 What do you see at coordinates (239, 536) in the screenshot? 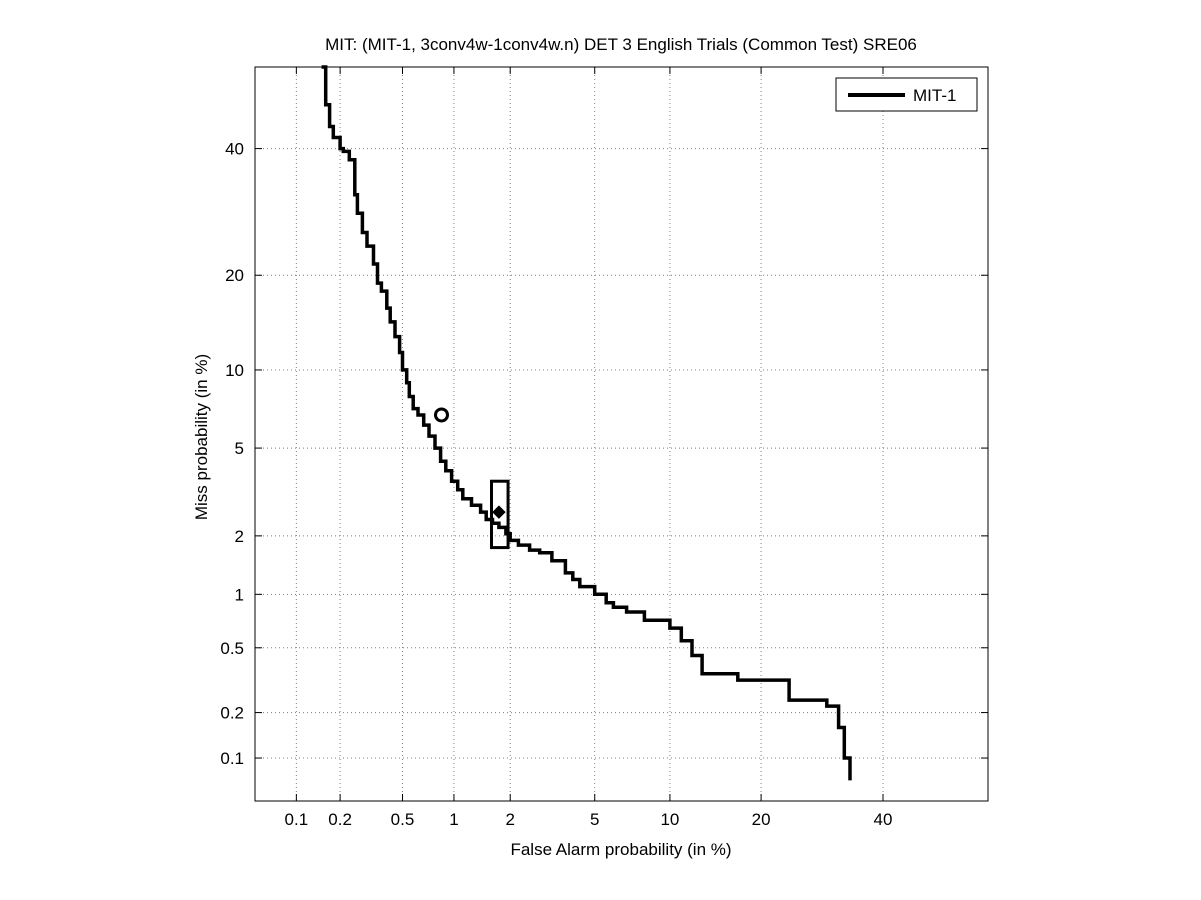
I see `y-tick-label: 2` at bounding box center [239, 536].